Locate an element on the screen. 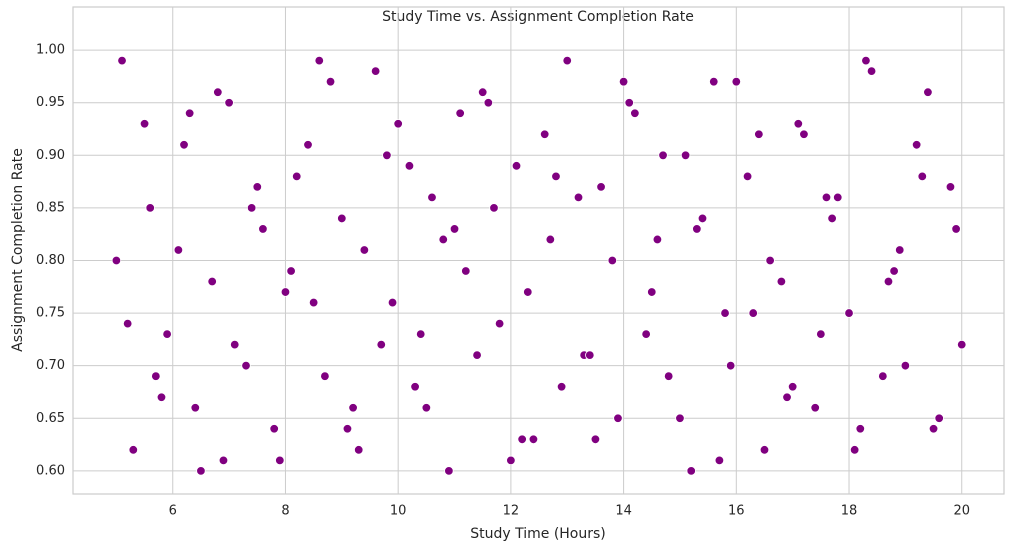  y-tick-label: 0.80 is located at coordinates (50, 260).